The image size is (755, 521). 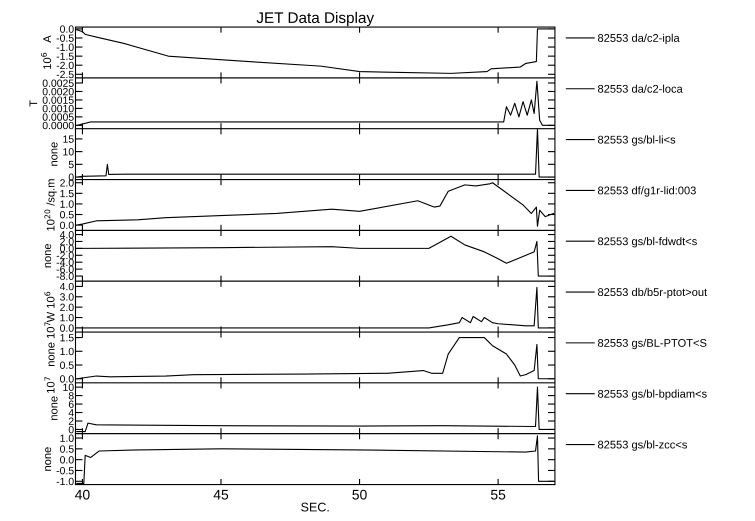 What do you see at coordinates (71, 396) in the screenshot?
I see `y-tick-label: 8` at bounding box center [71, 396].